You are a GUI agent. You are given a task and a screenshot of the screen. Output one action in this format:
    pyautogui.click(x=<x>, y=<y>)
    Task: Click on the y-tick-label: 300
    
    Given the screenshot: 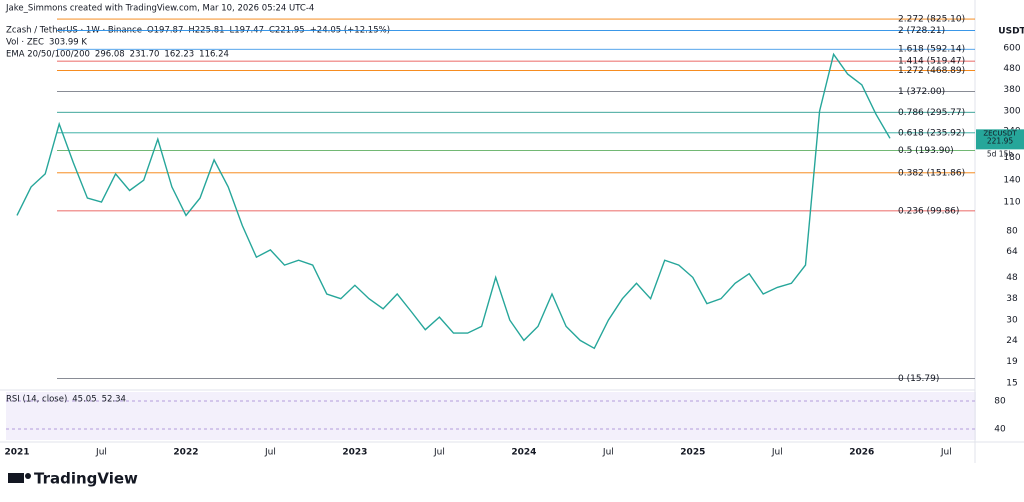 What is the action you would take?
    pyautogui.click(x=1011, y=111)
    